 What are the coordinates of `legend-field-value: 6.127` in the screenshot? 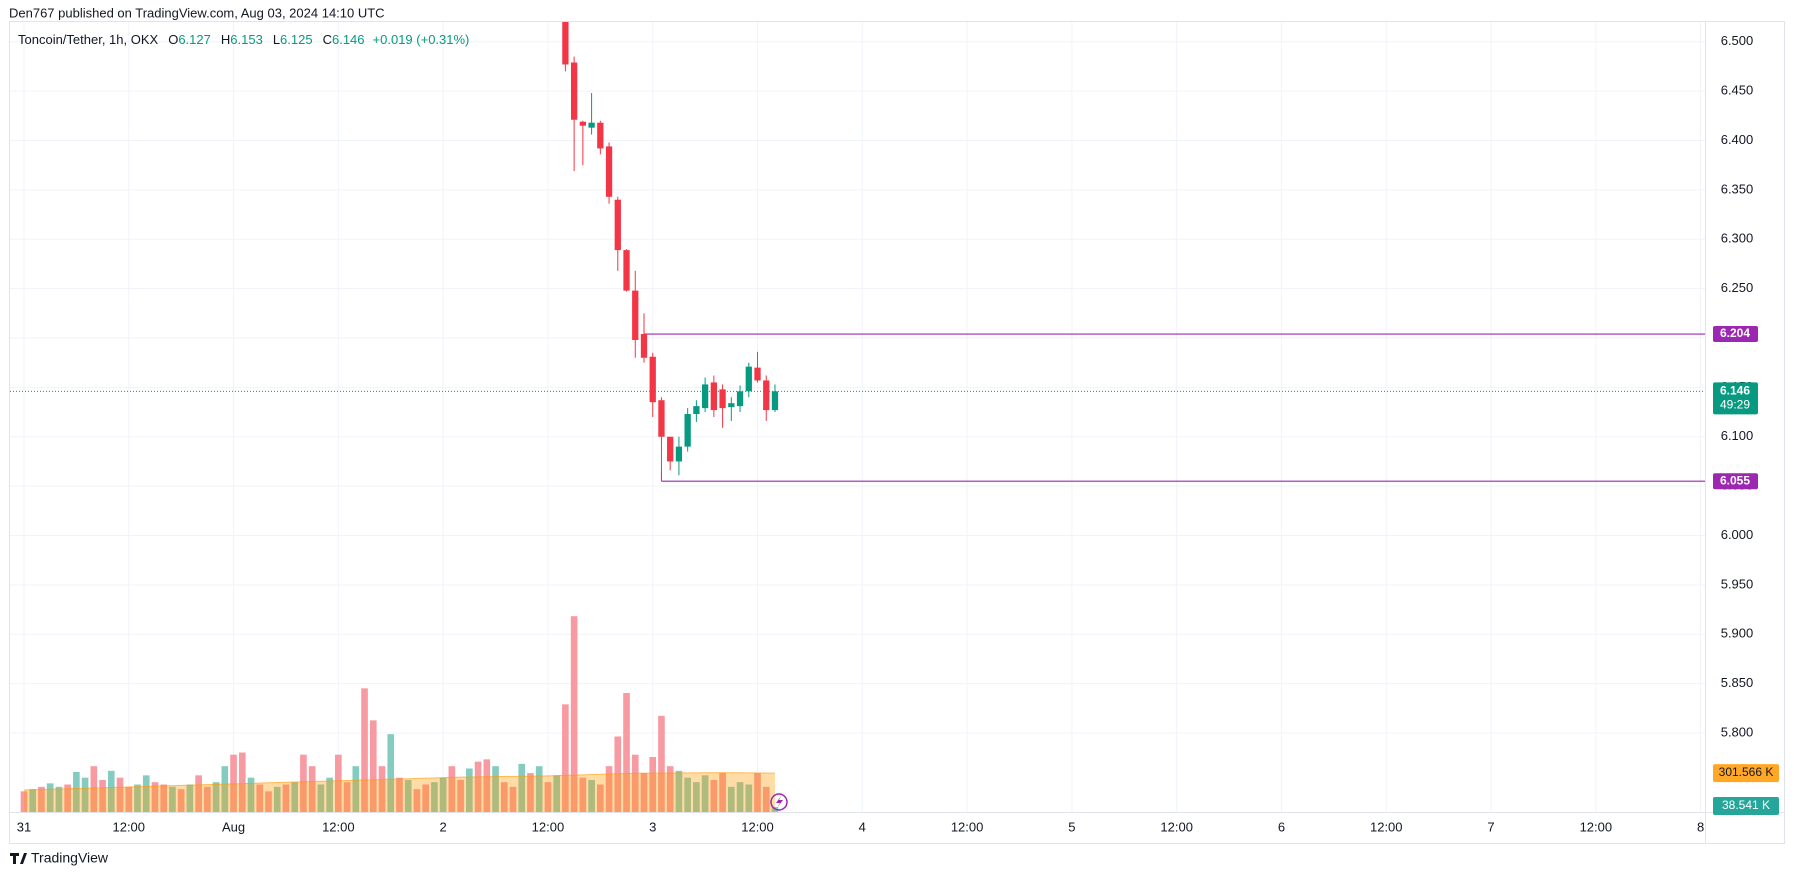 It's located at (194, 39).